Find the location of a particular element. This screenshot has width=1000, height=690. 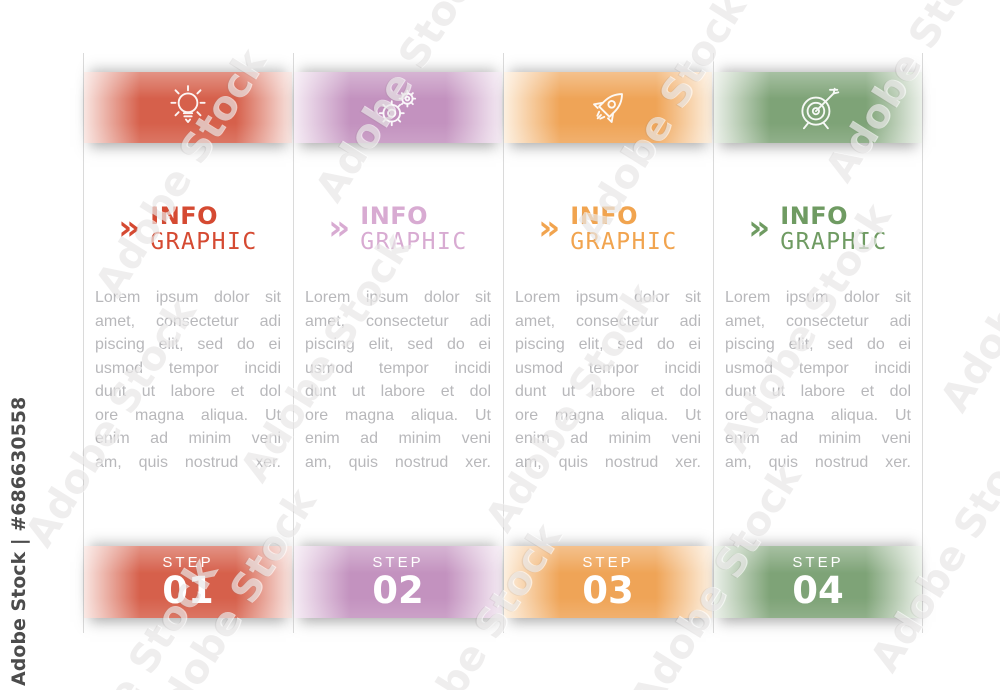

heading-block-1: » INFO GRAPHIC is located at coordinates (188, 229).